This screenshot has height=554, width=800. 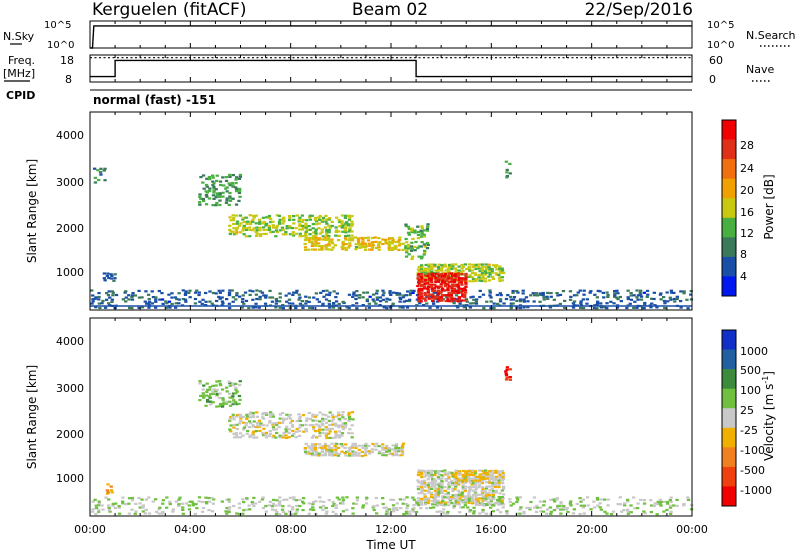 What do you see at coordinates (391, 37) in the screenshot?
I see `nsky-series-line` at bounding box center [391, 37].